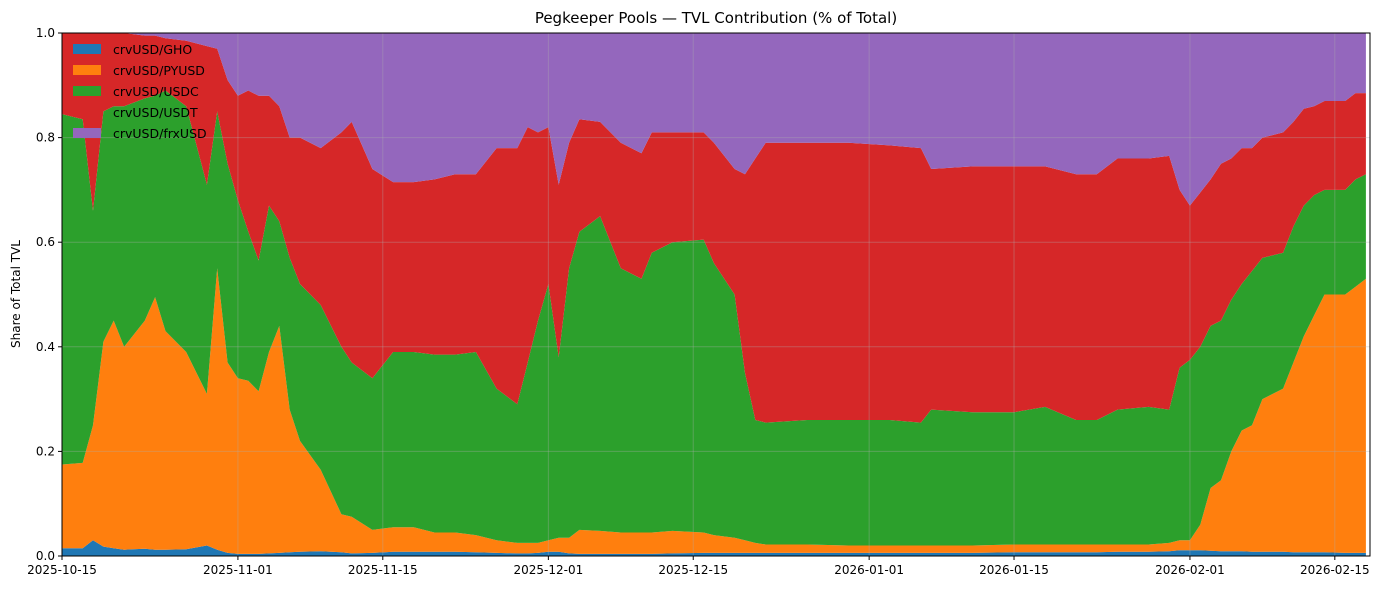  I want to click on legend-label: crvUSD/USDC, so click(156, 91).